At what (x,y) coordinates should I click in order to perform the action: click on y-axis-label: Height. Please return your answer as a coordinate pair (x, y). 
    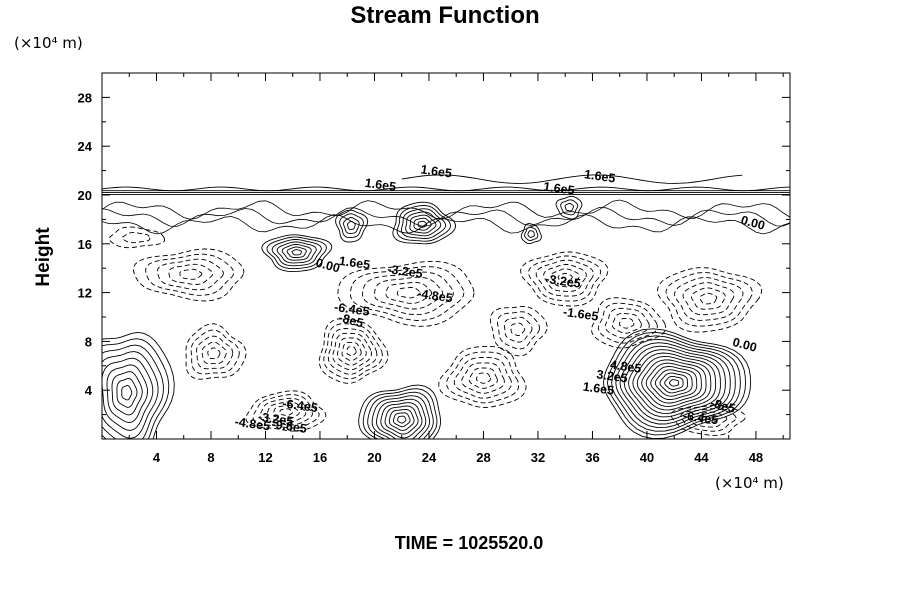
    Looking at the image, I should click on (43, 257).